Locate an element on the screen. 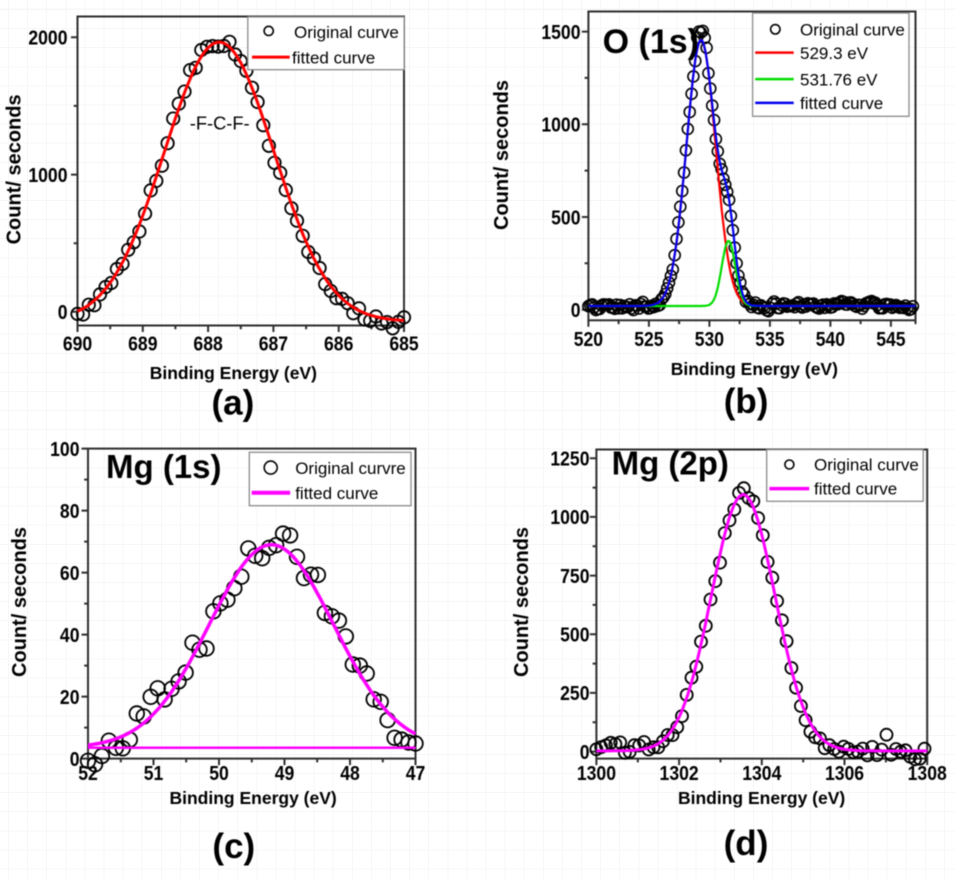 This screenshot has width=955, height=879. svg-text: 1300 is located at coordinates (596, 773).